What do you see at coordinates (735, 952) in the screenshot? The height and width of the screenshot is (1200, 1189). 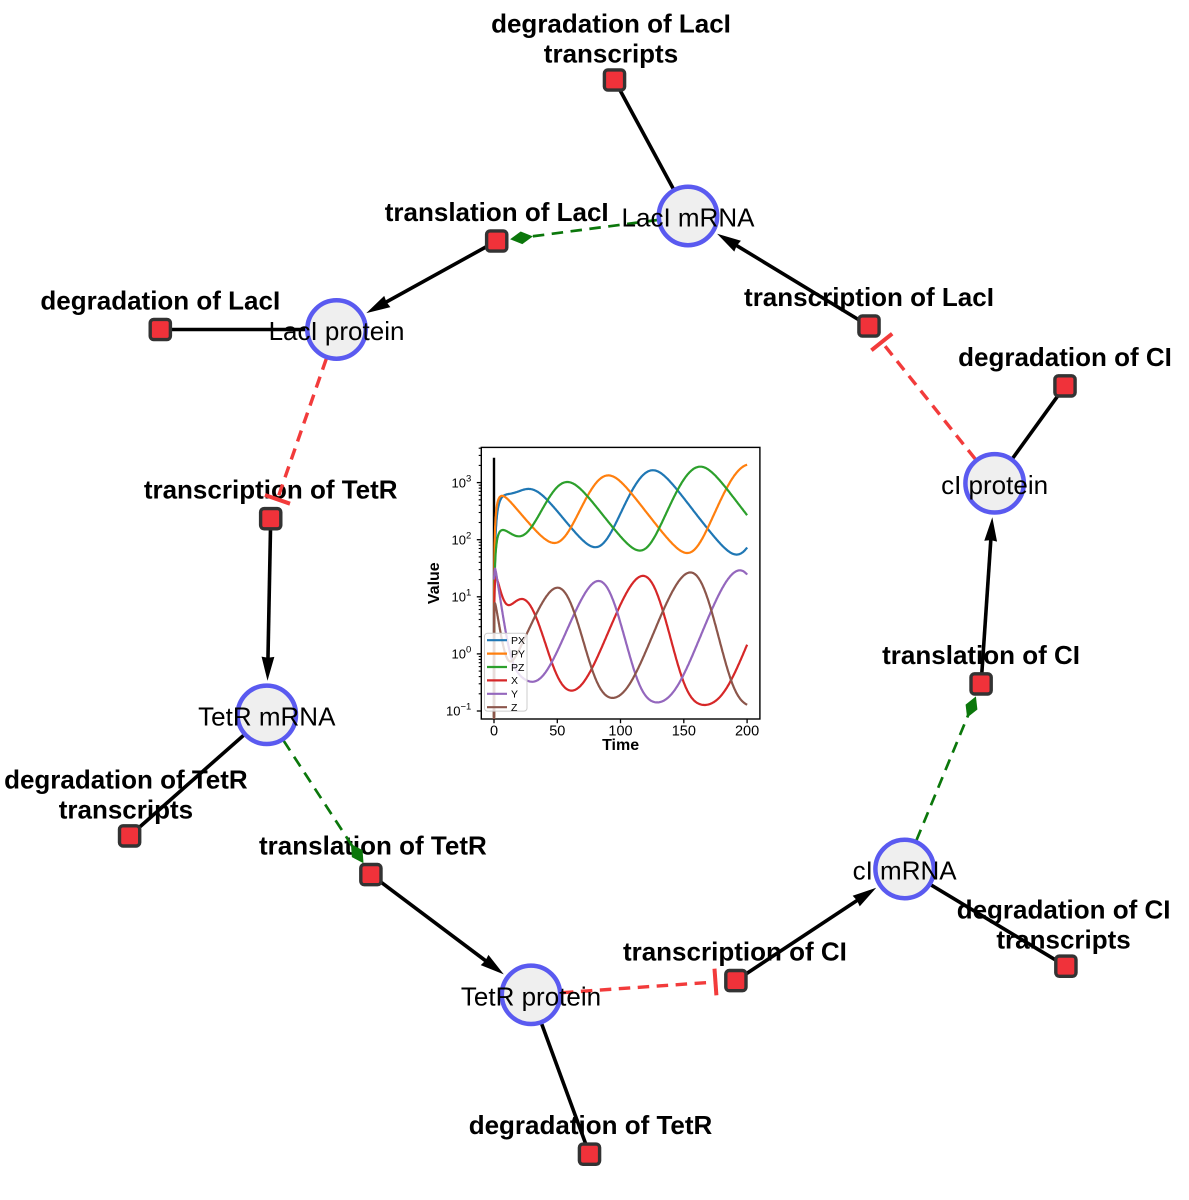 I see `svg-text: transcription of CI` at bounding box center [735, 952].